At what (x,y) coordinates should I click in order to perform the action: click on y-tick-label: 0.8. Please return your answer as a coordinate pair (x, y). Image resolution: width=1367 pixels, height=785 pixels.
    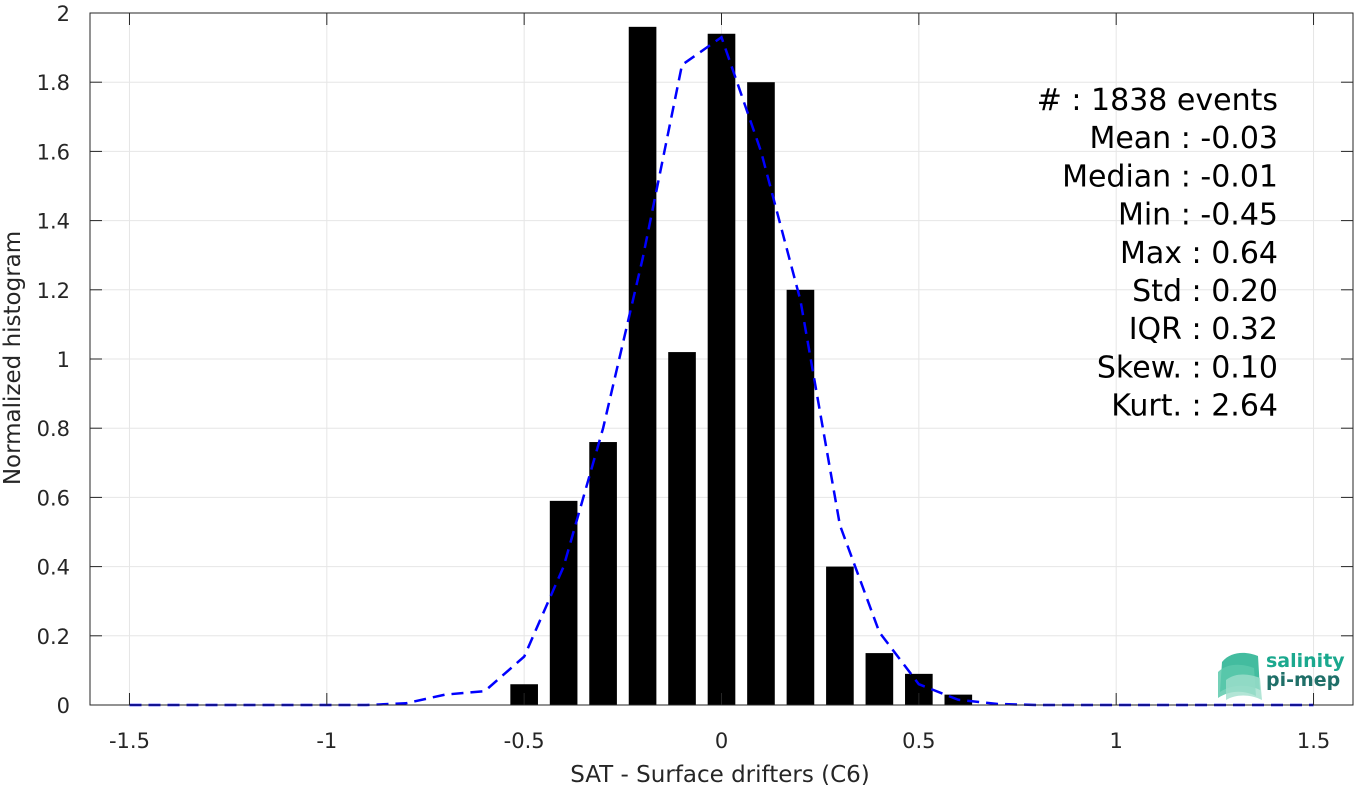
    Looking at the image, I should click on (53, 429).